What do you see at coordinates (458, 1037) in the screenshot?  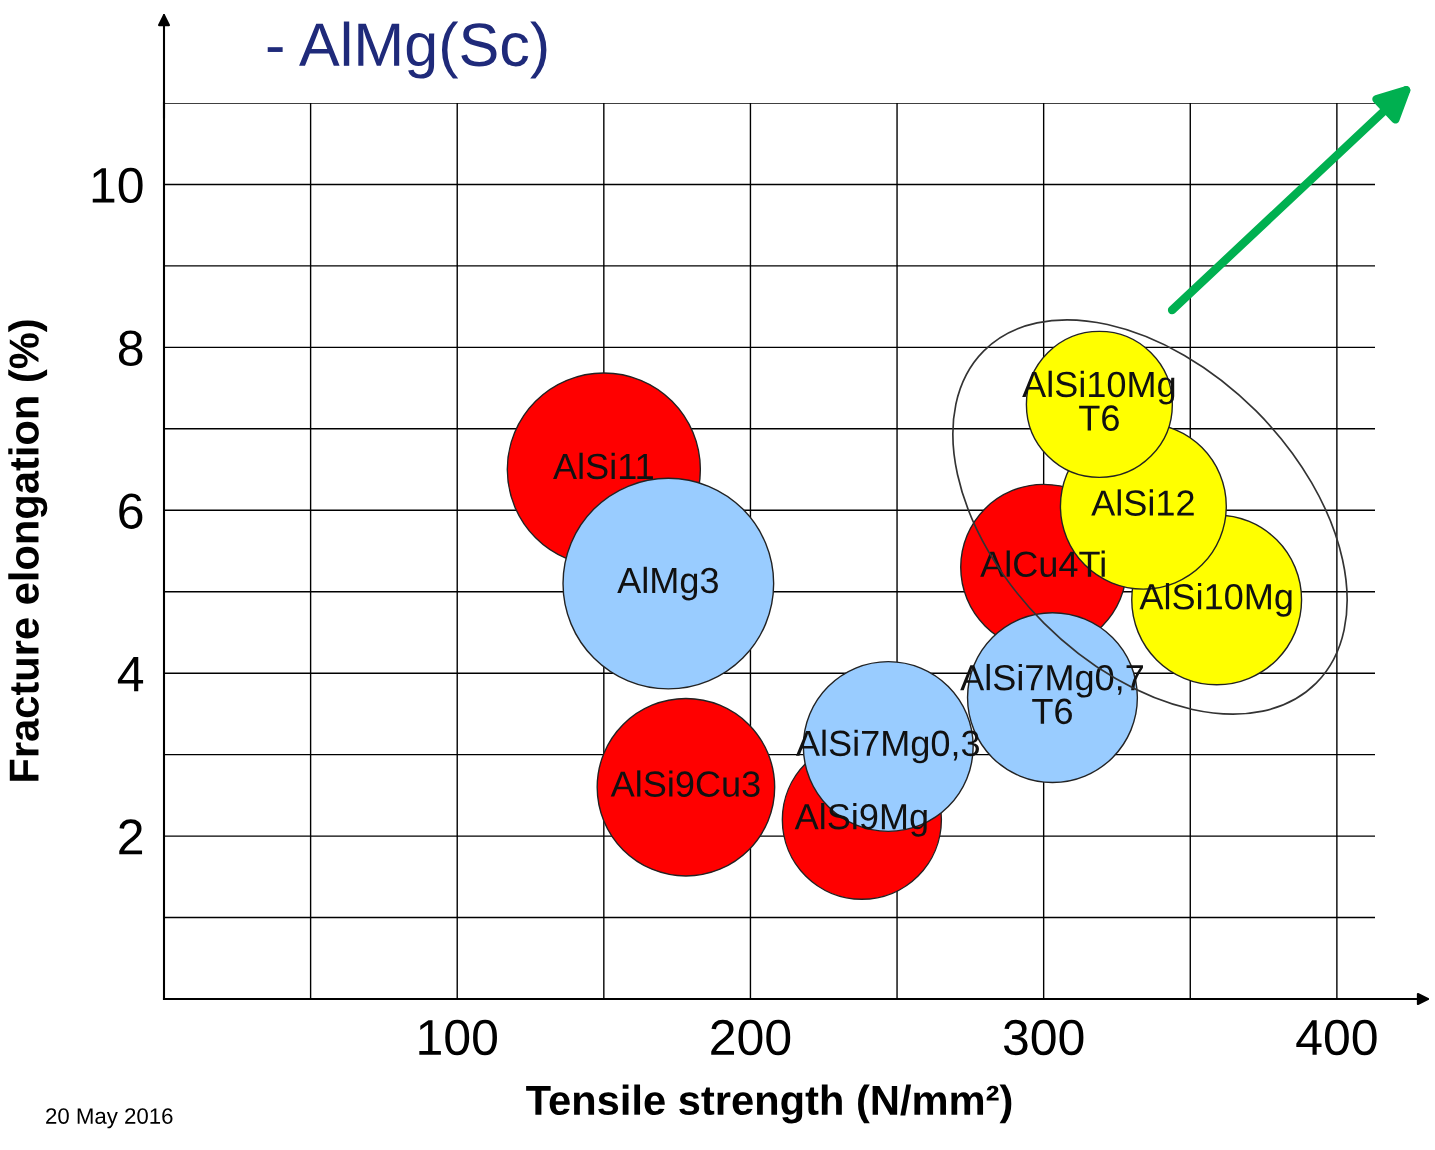 I see `x-tick-label: 100` at bounding box center [458, 1037].